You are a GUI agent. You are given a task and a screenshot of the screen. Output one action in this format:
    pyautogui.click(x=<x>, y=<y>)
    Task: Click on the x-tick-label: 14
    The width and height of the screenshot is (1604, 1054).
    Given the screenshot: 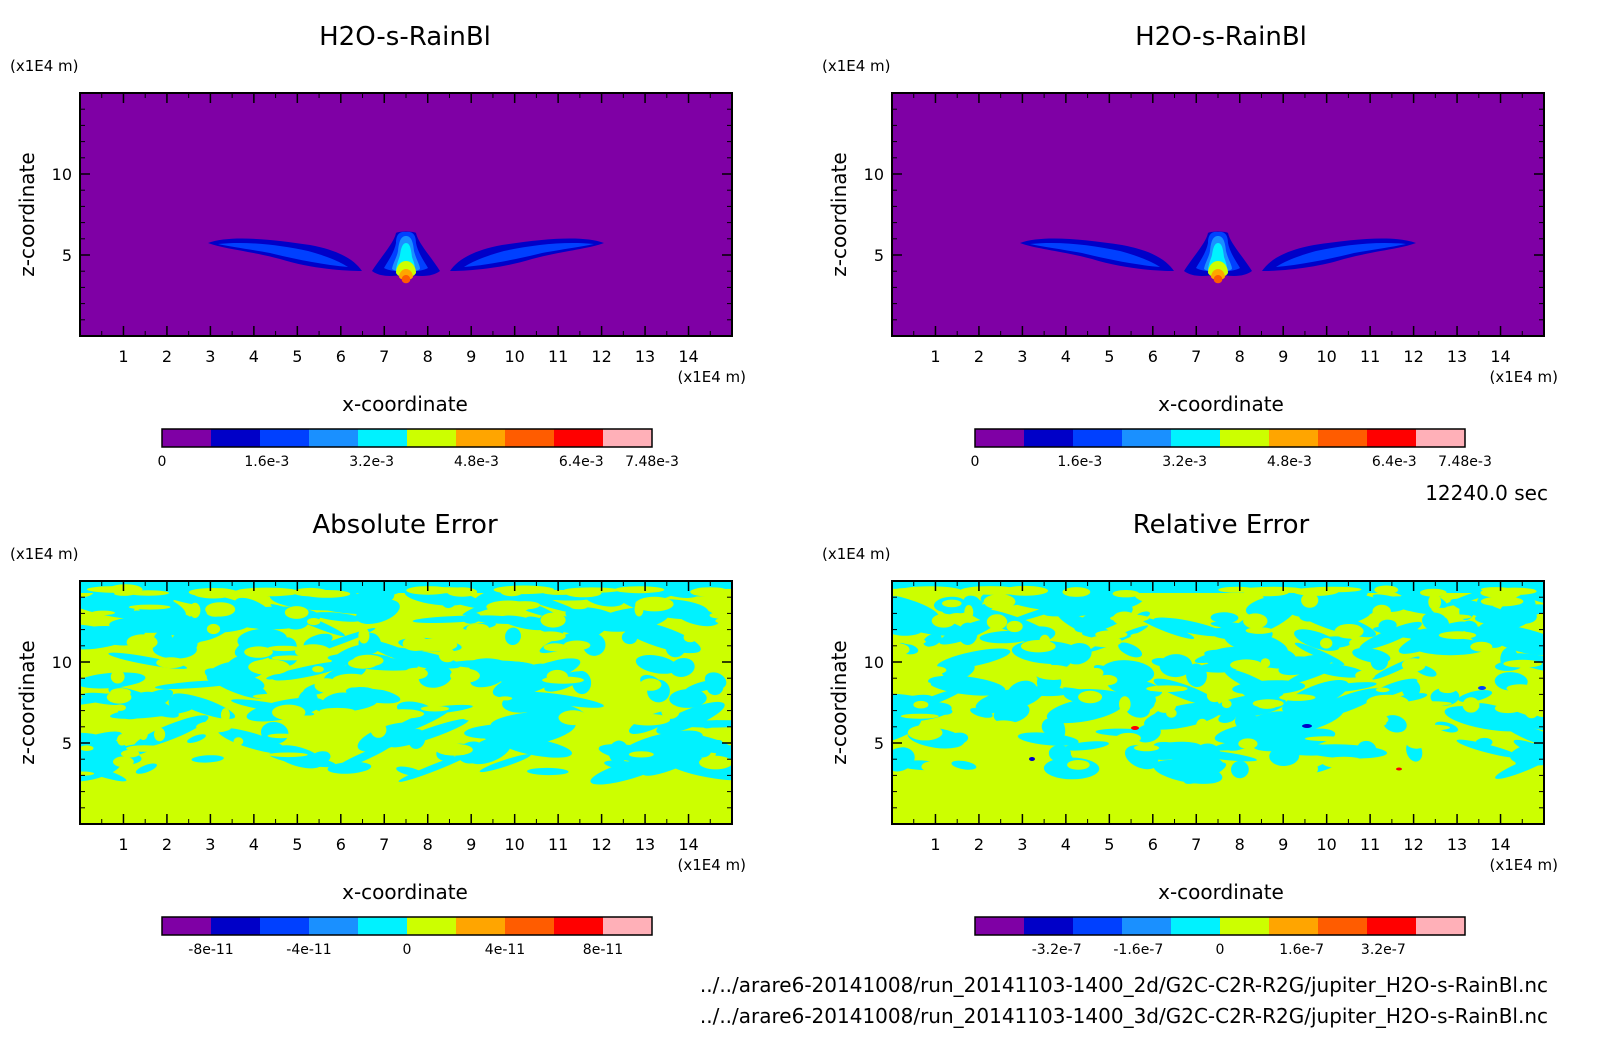 What is the action you would take?
    pyautogui.click(x=688, y=356)
    